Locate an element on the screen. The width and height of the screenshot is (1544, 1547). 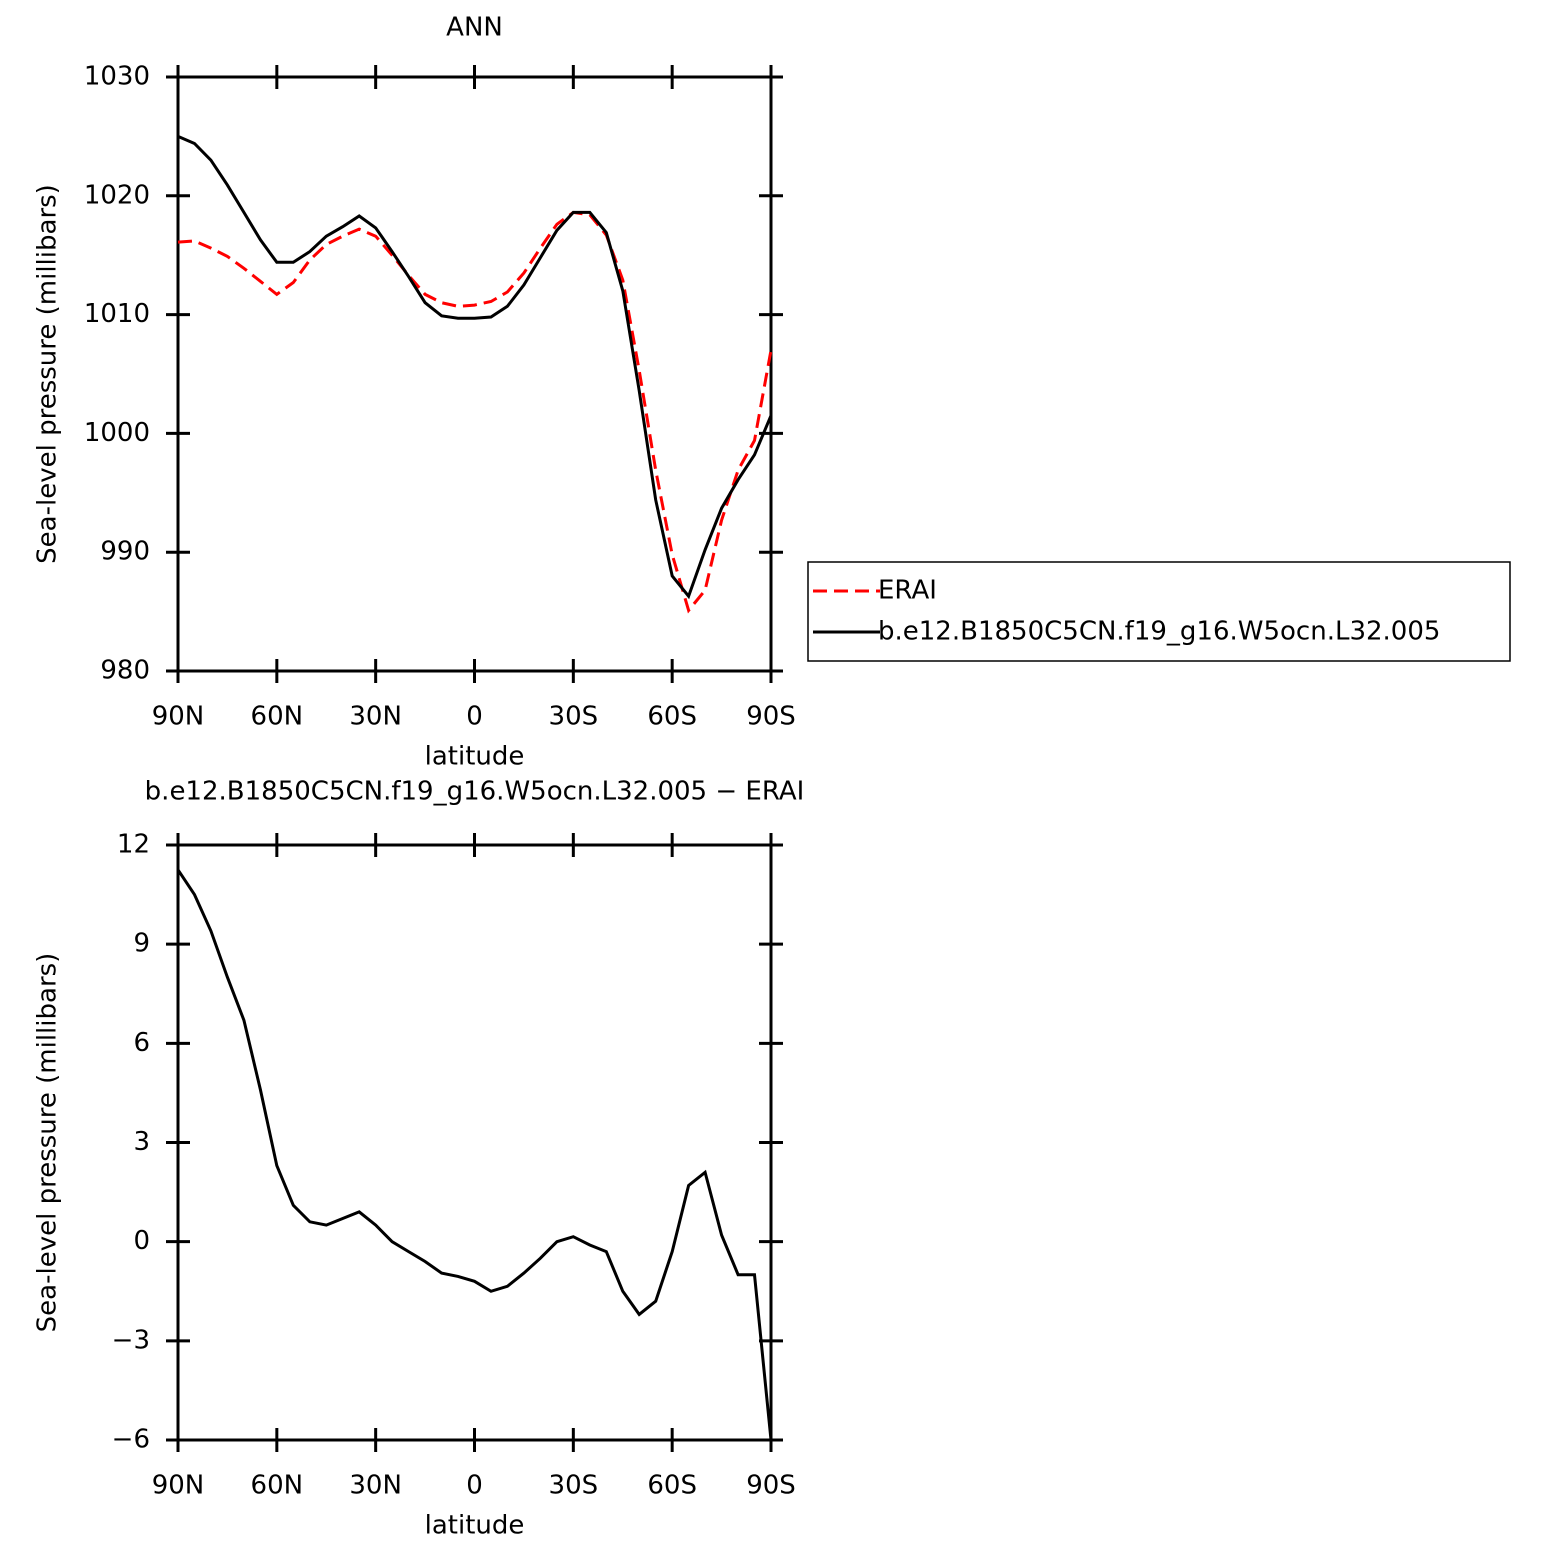
y-tick-label: 1020 is located at coordinates (117, 195).